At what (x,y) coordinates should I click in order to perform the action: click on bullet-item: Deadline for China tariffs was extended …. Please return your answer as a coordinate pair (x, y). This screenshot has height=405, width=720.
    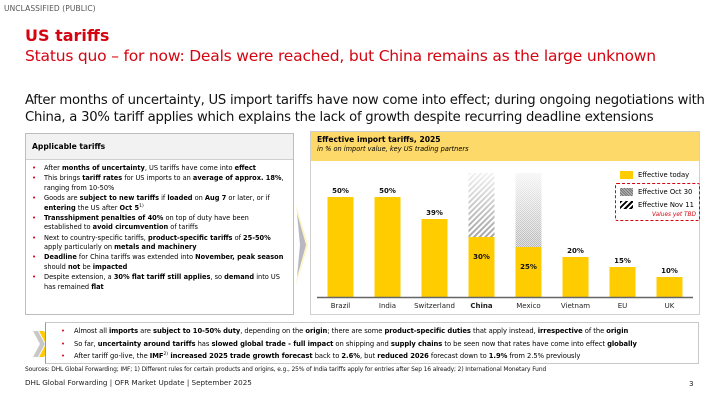
    Looking at the image, I should click on (159, 262).